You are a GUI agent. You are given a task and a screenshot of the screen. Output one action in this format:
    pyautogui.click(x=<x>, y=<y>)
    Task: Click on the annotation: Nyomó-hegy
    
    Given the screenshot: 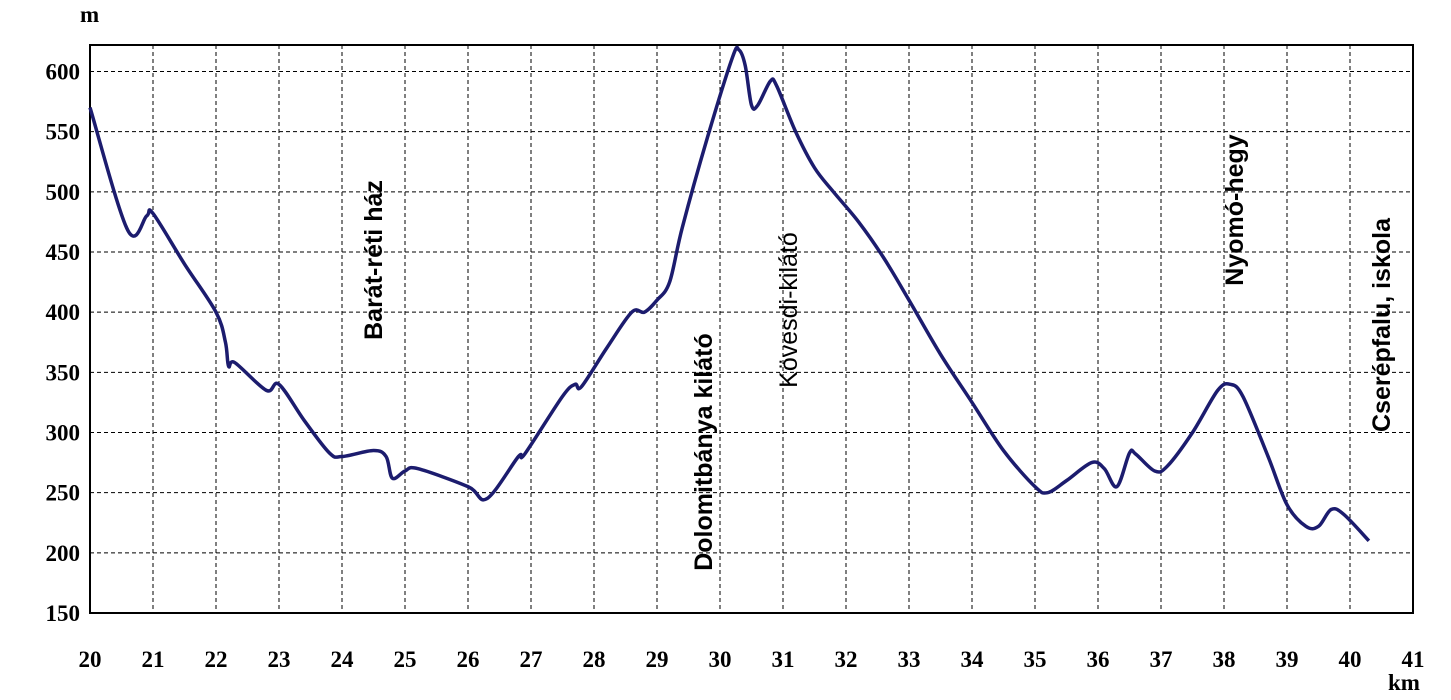 What is the action you would take?
    pyautogui.click(x=1235, y=210)
    